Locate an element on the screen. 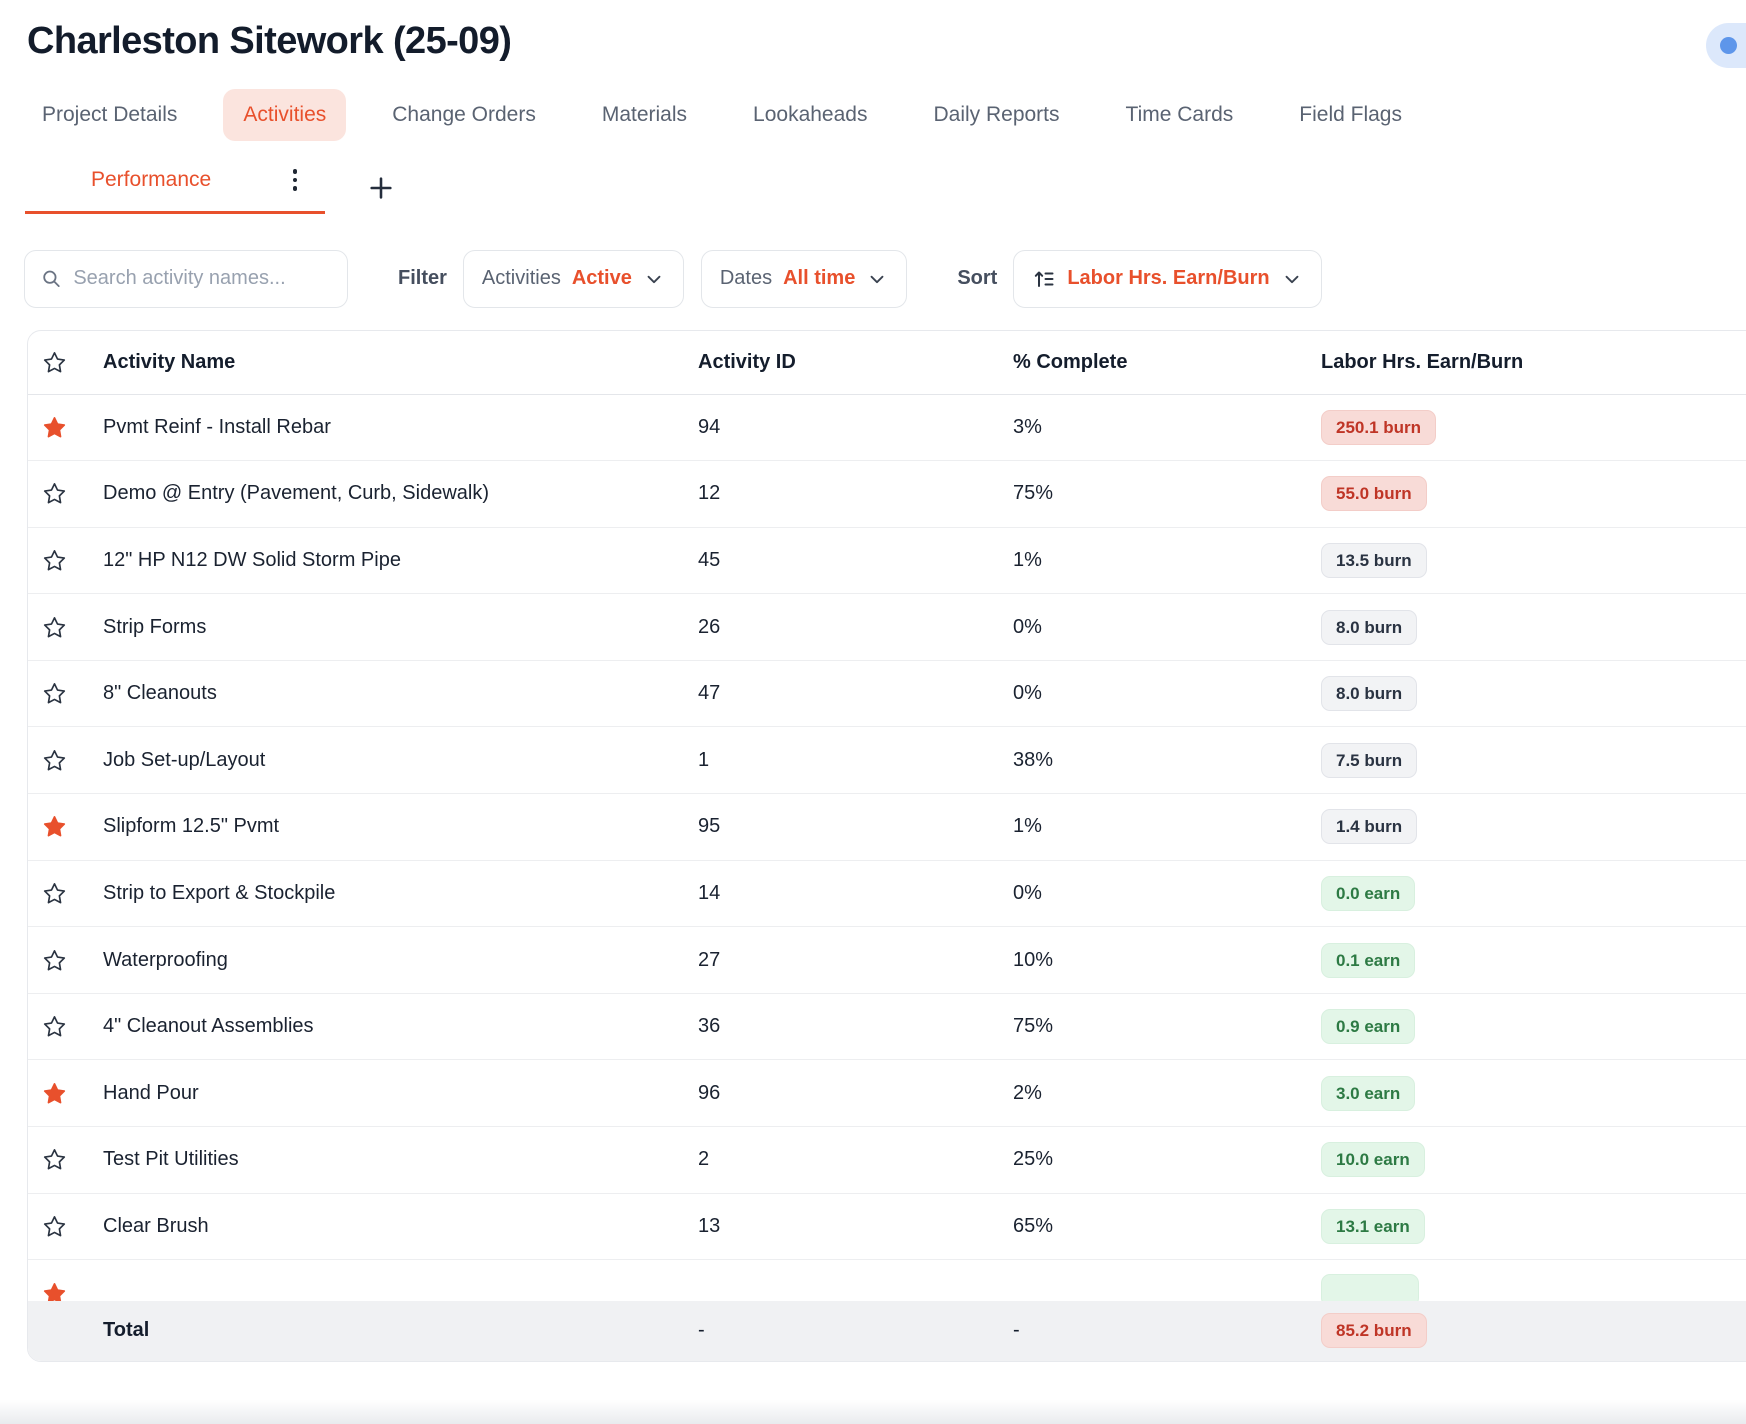 Image resolution: width=1746 pixels, height=1424 pixels. tab-daily-reports: Daily Reports is located at coordinates (996, 114).